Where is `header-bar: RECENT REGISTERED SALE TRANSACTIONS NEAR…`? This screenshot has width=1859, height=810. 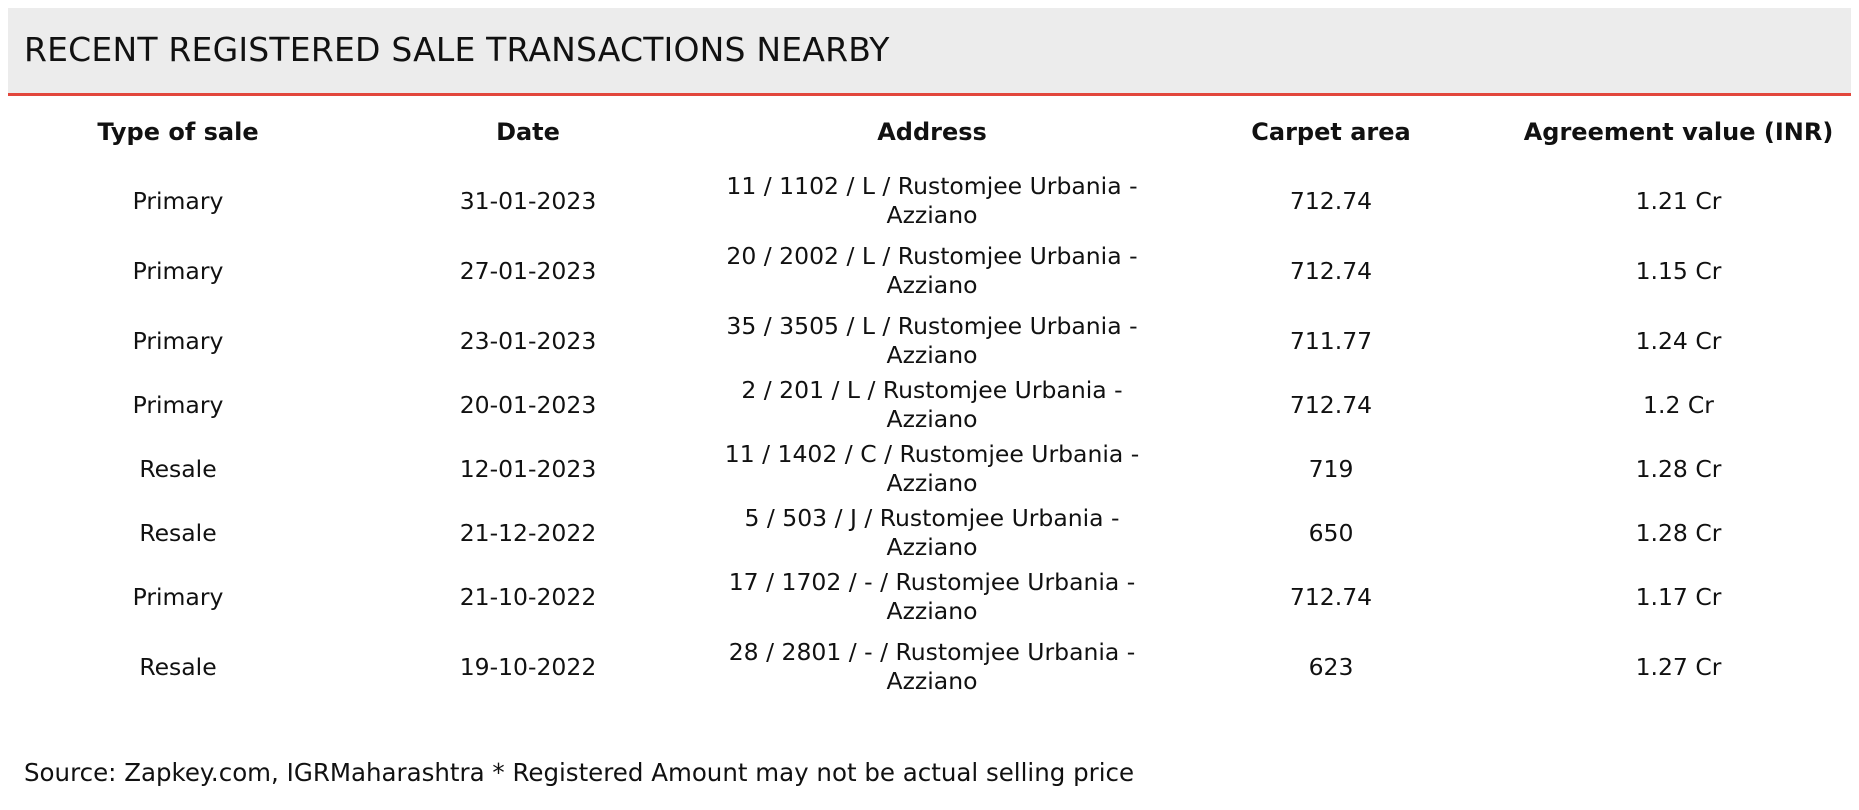 header-bar: RECENT REGISTERED SALE TRANSACTIONS NEAR… is located at coordinates (929, 52).